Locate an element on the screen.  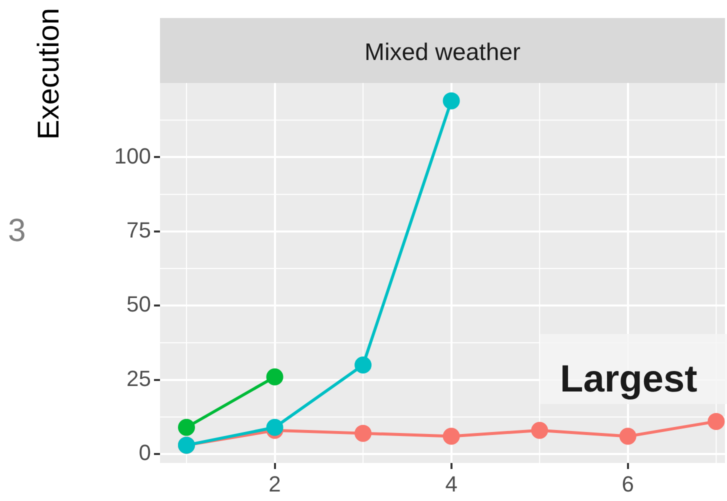
x-tick-label: 6 is located at coordinates (628, 483).